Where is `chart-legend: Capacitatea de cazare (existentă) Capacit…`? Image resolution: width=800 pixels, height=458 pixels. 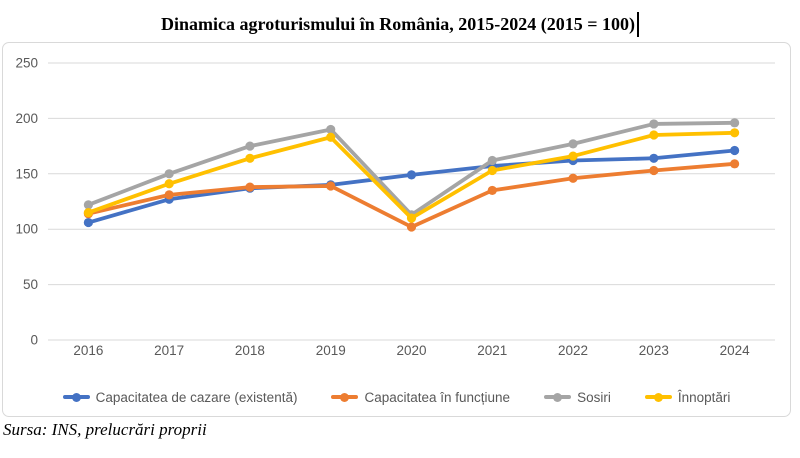 chart-legend: Capacitatea de cazare (existentă) Capacit… is located at coordinates (396, 397).